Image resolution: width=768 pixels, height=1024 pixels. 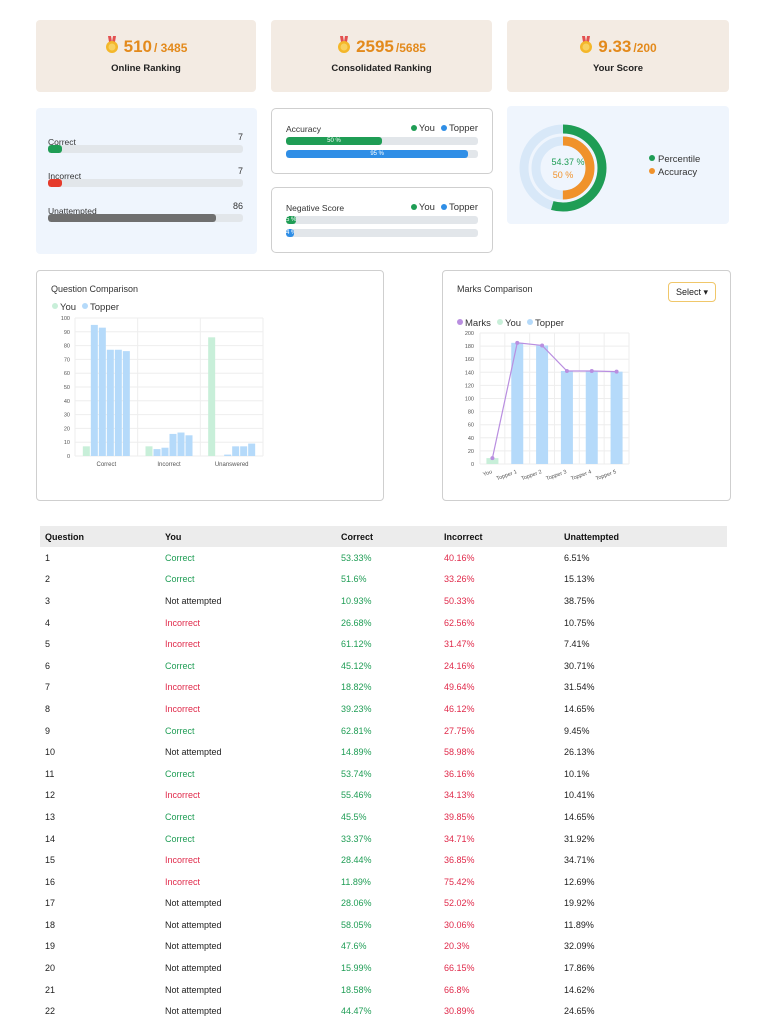 What do you see at coordinates (50, 989) in the screenshot?
I see `table-cell: 21` at bounding box center [50, 989].